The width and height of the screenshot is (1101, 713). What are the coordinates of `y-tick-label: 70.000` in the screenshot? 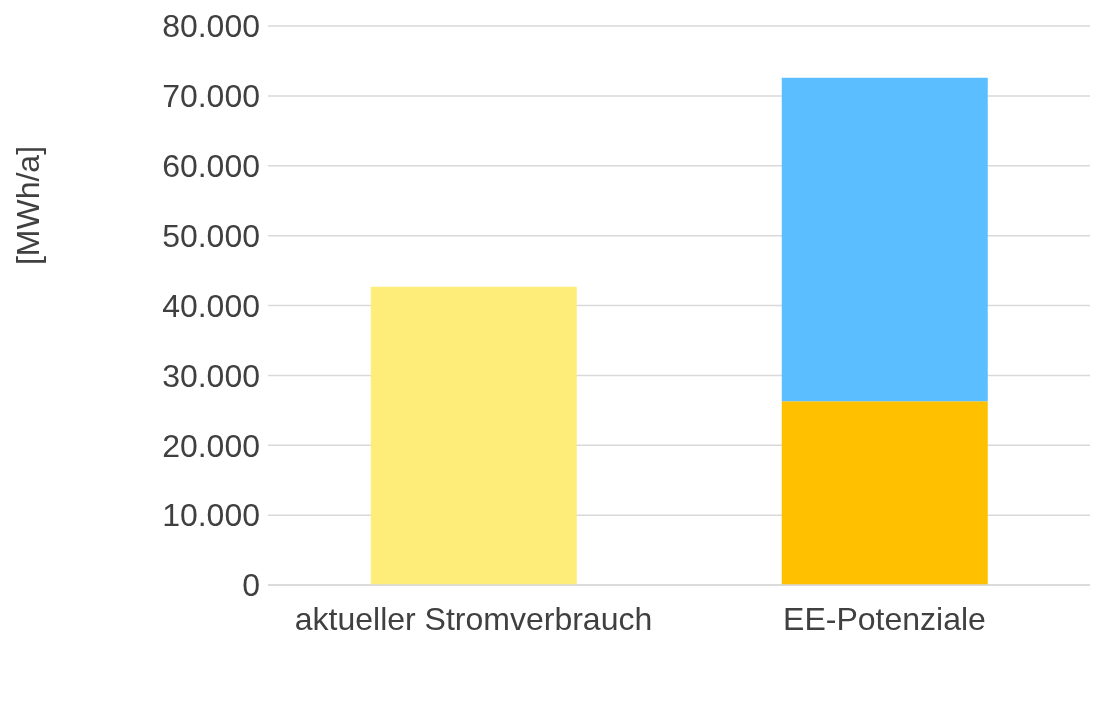 It's located at (211, 96).